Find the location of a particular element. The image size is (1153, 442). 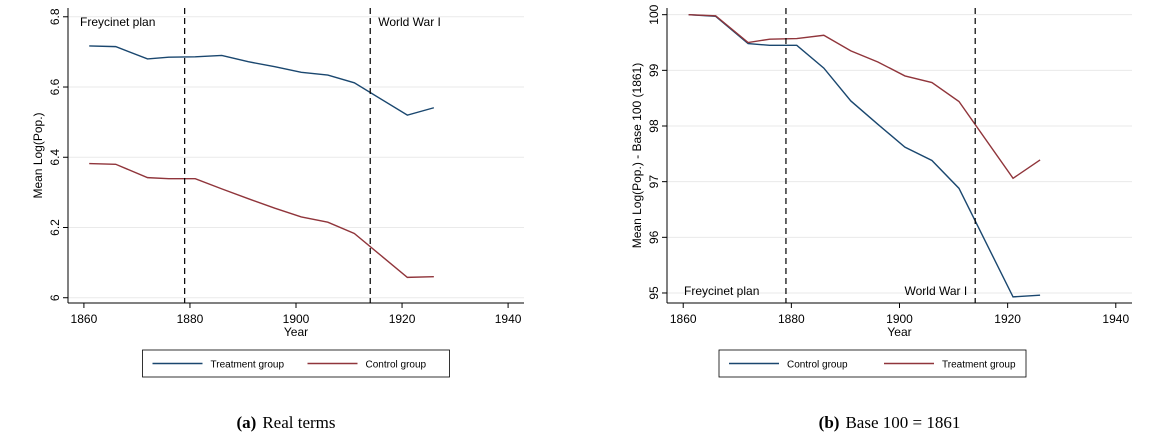

y-tick-label: 6 is located at coordinates (55, 297).